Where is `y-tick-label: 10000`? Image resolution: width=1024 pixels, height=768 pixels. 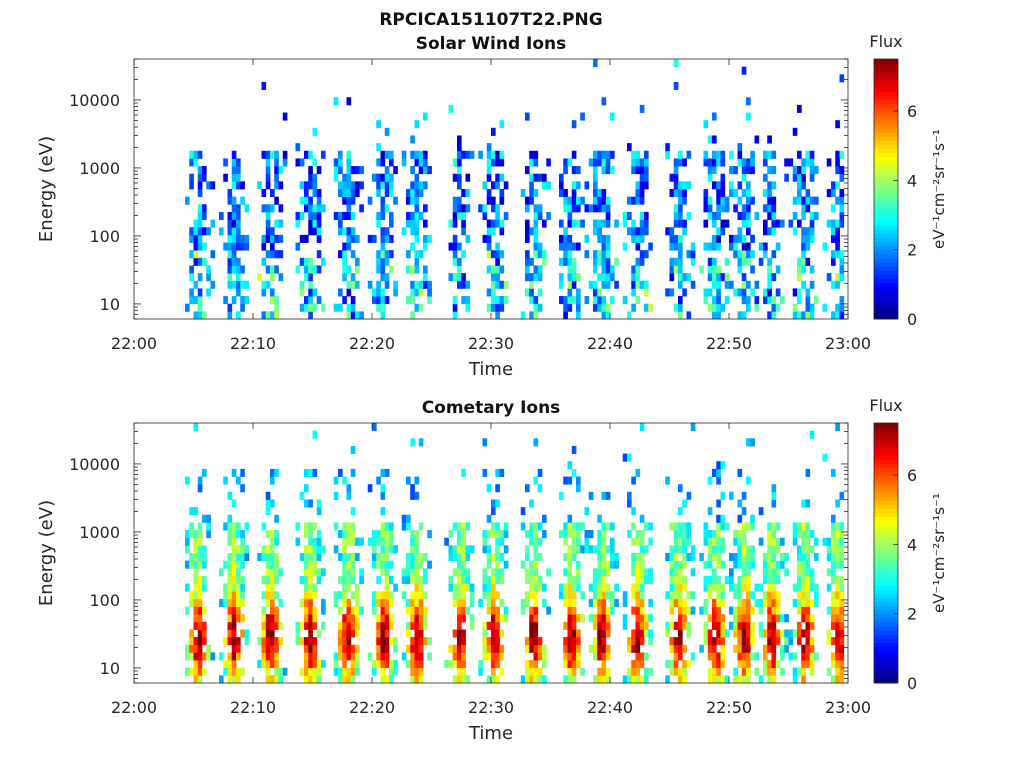
y-tick-label: 10000 is located at coordinates (94, 464).